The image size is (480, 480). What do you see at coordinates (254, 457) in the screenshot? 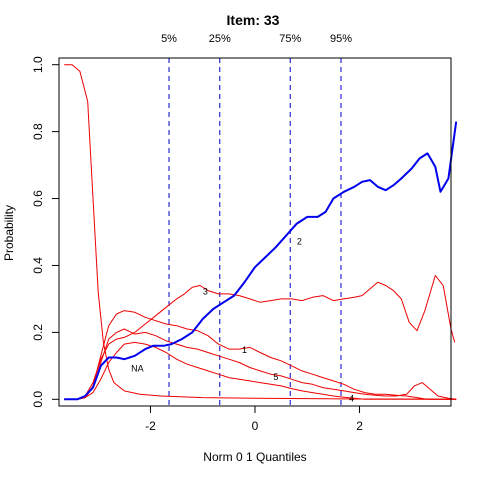
I see `x-axis-label: Norm 0 1 Quantiles` at bounding box center [254, 457].